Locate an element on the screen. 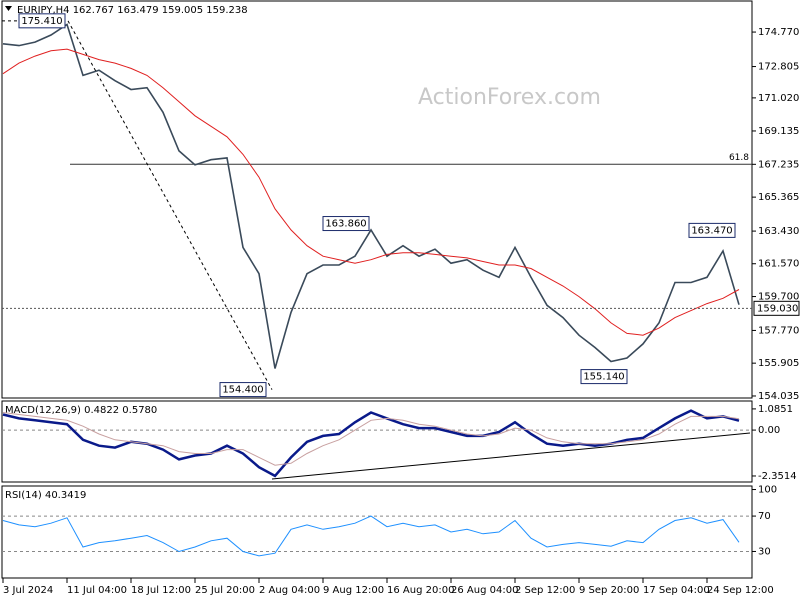  y-tick-label: 159.700 is located at coordinates (778, 297).